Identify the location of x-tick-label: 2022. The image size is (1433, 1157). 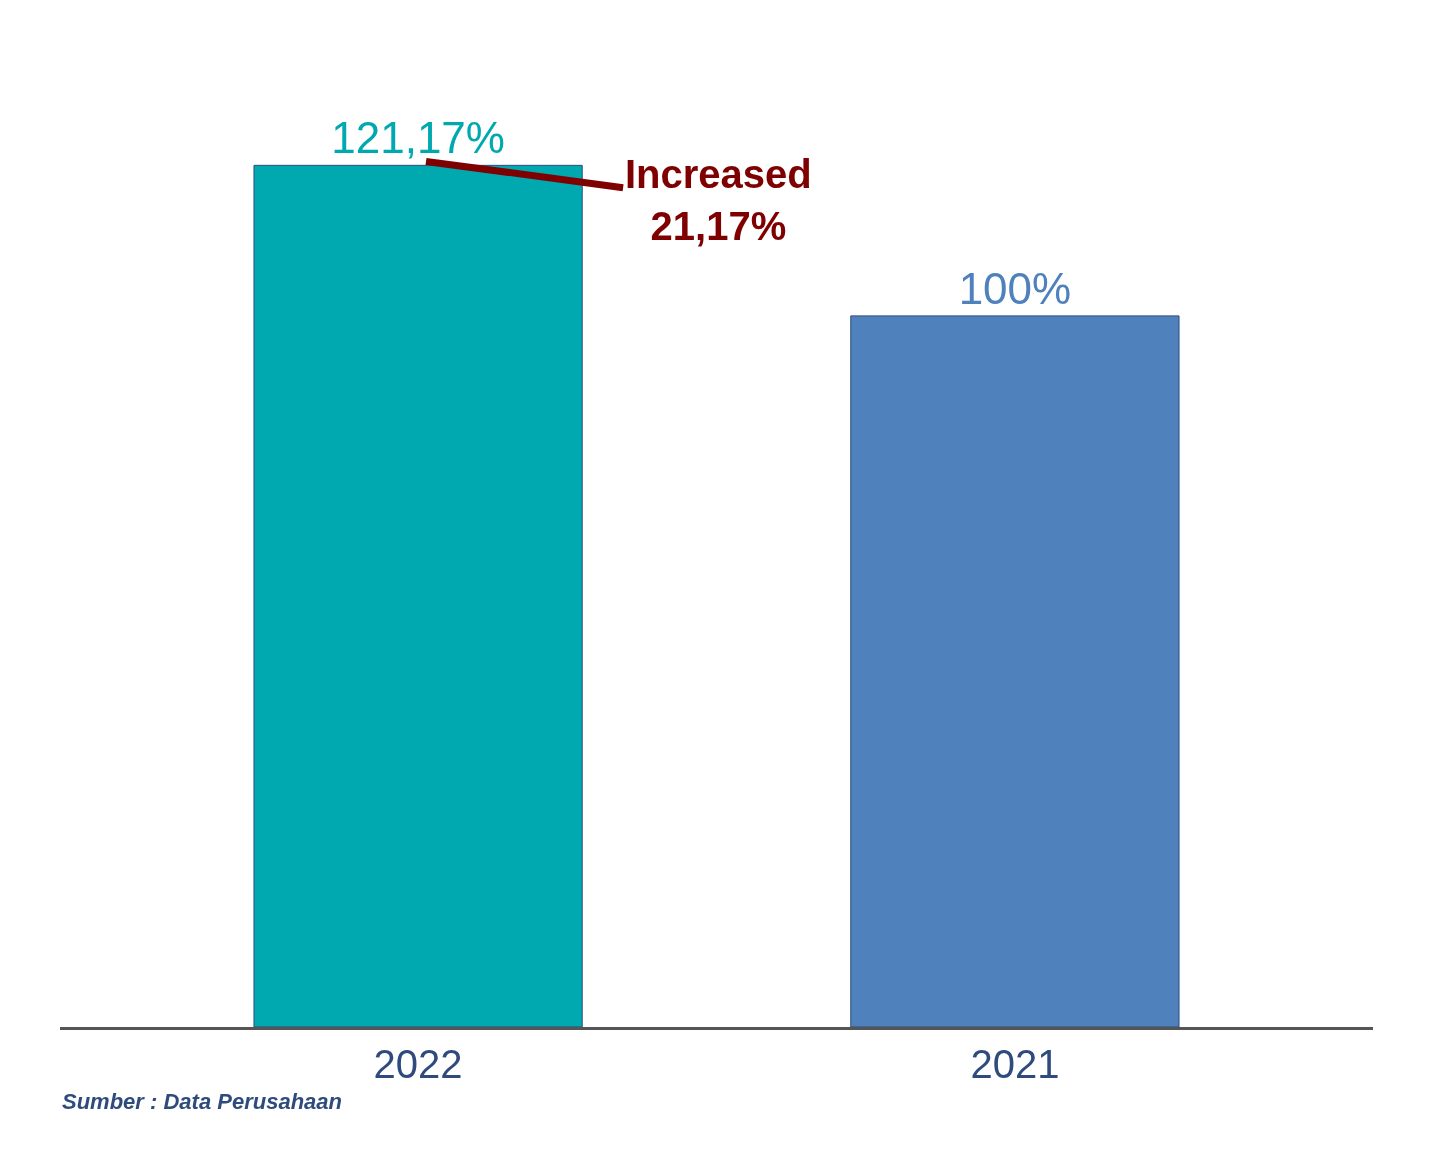
(418, 1064).